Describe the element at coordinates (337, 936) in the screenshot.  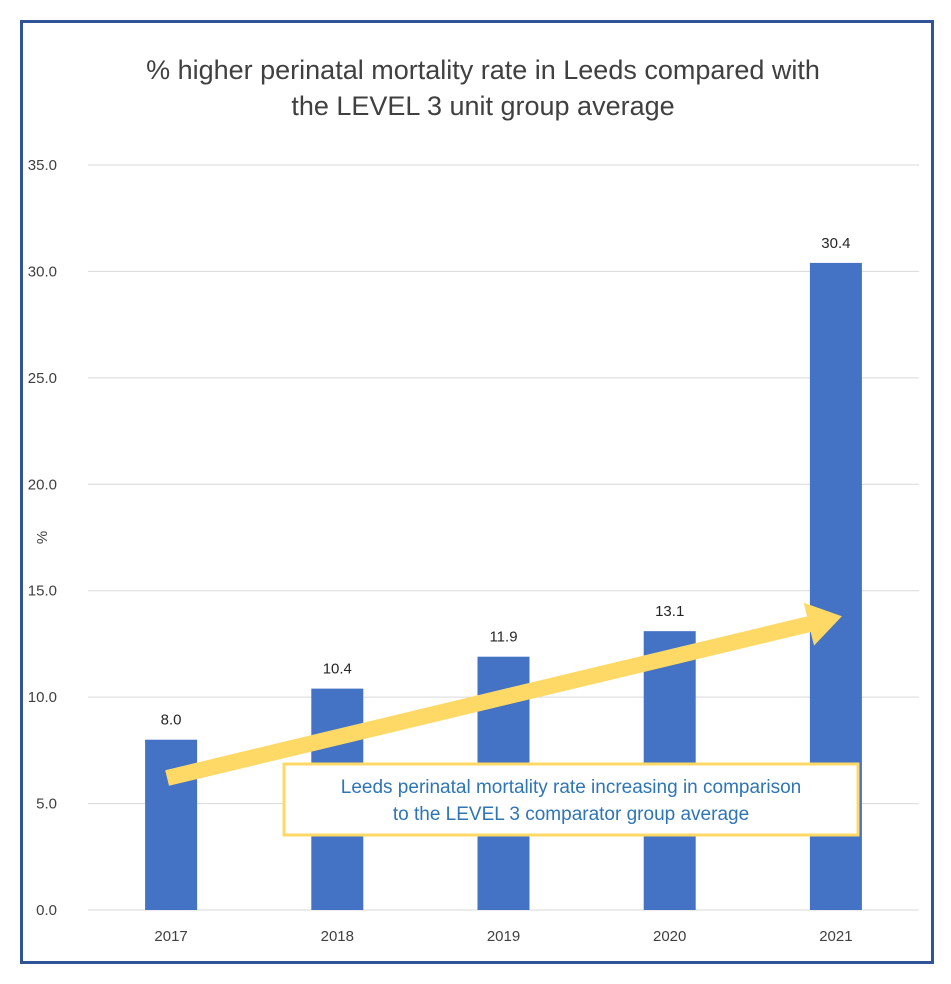
I see `x-tick-label-2018: 2018` at that location.